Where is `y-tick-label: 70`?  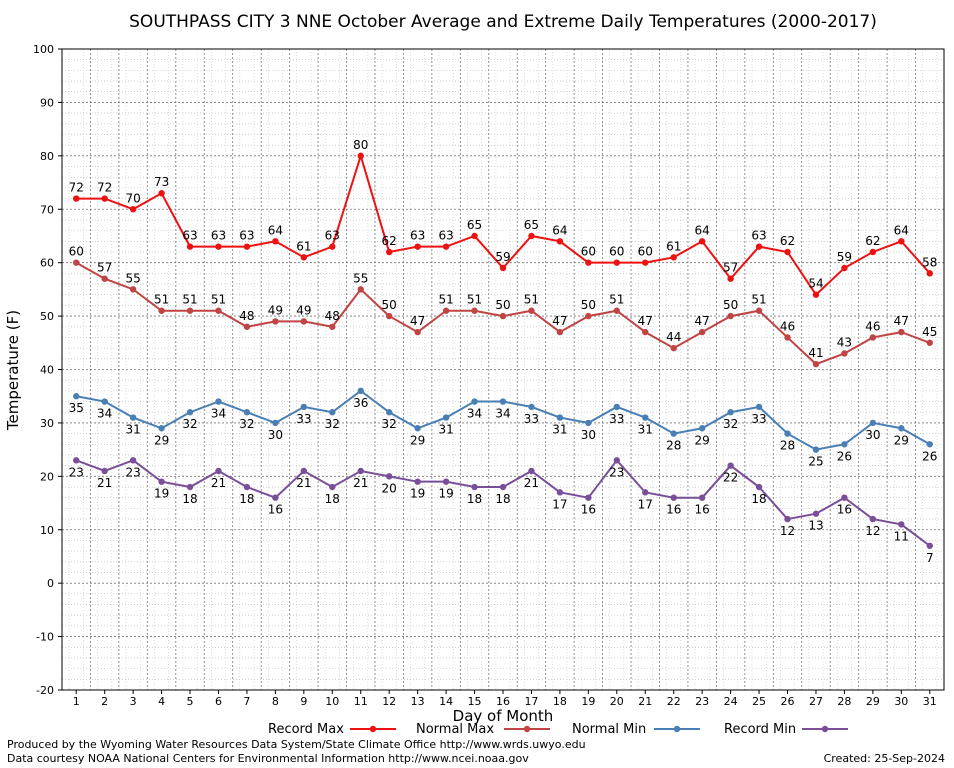
y-tick-label: 70 is located at coordinates (47, 209).